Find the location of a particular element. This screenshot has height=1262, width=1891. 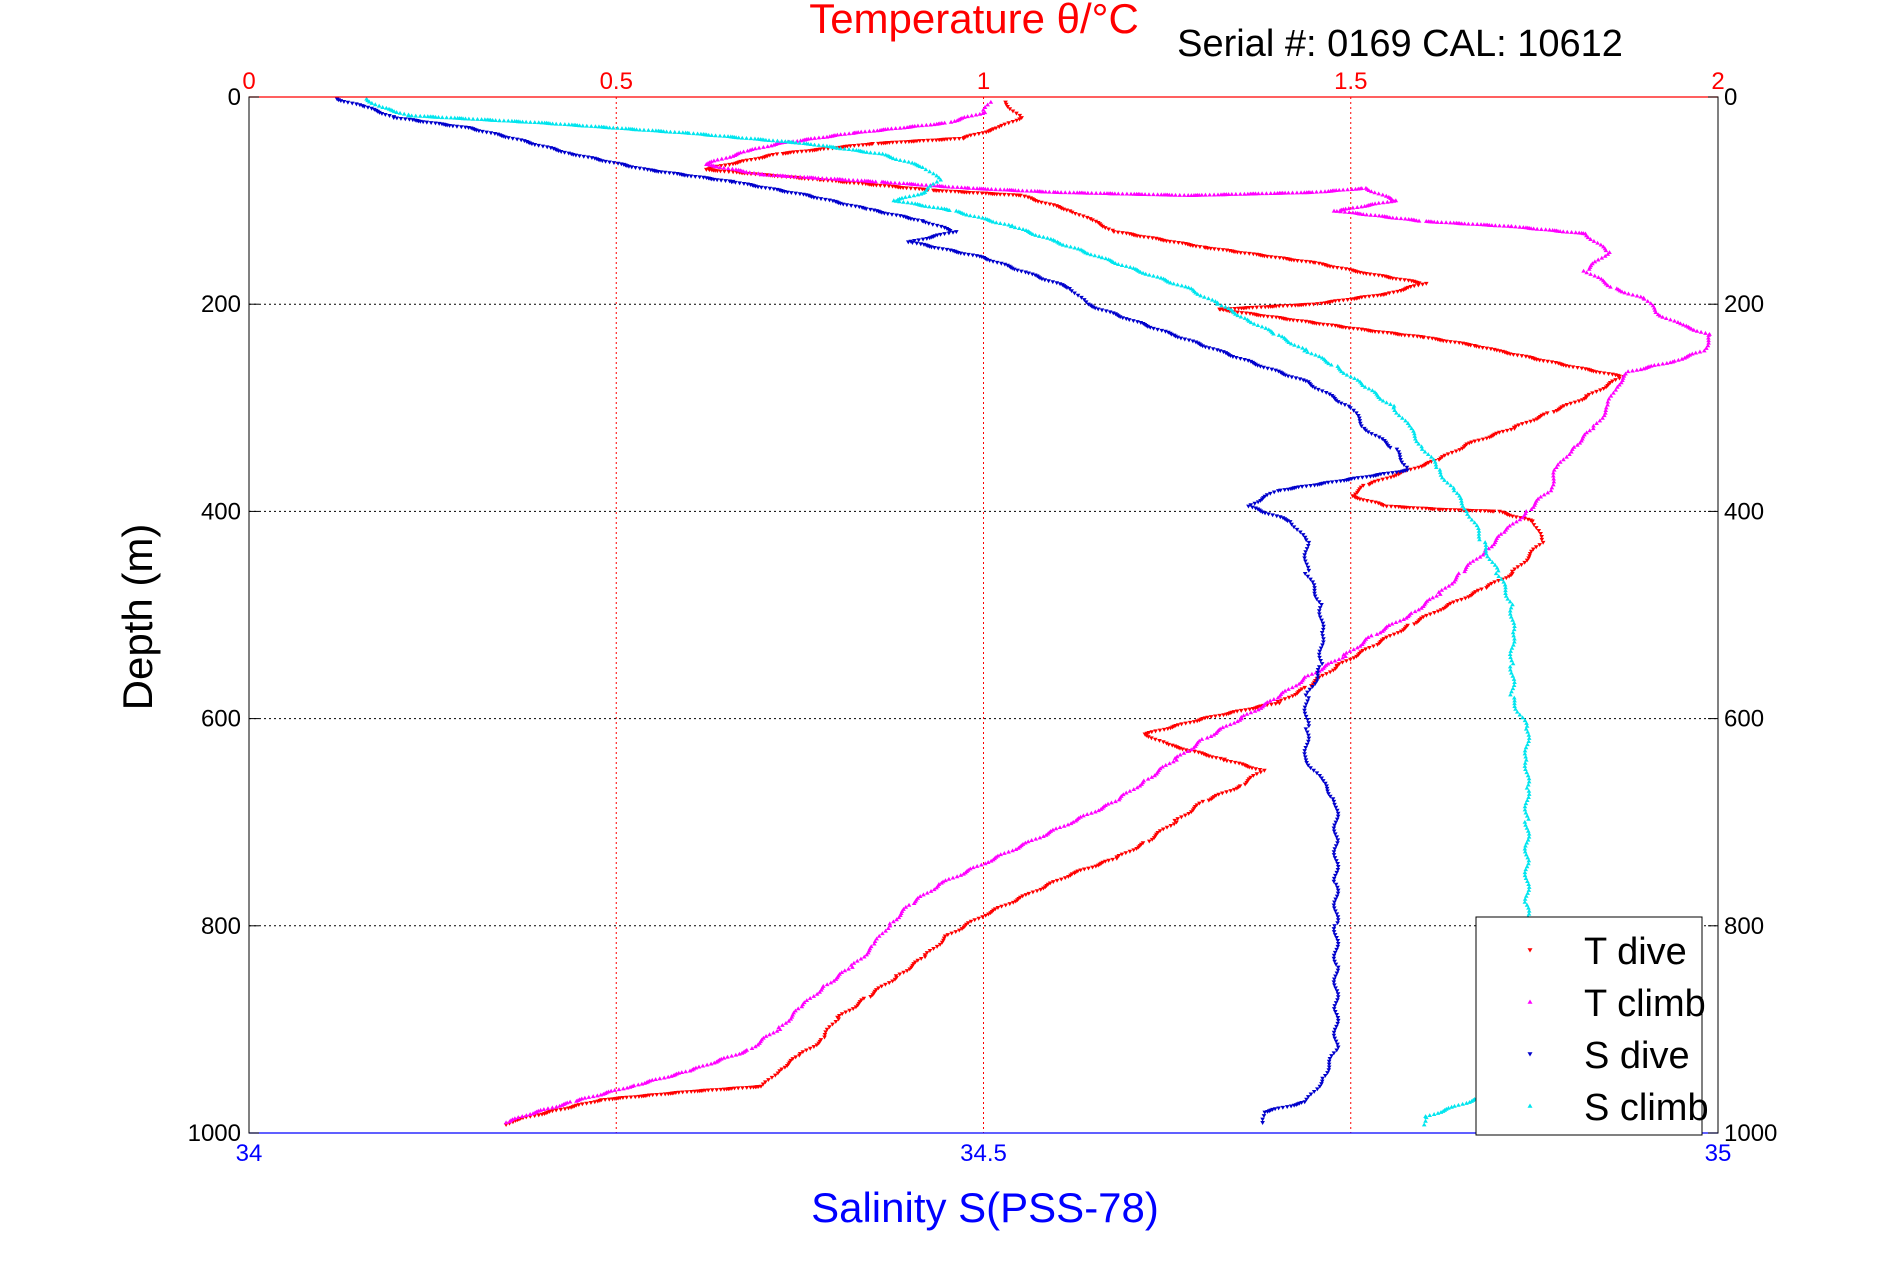

salinity-tick: 35 is located at coordinates (1718, 1153).